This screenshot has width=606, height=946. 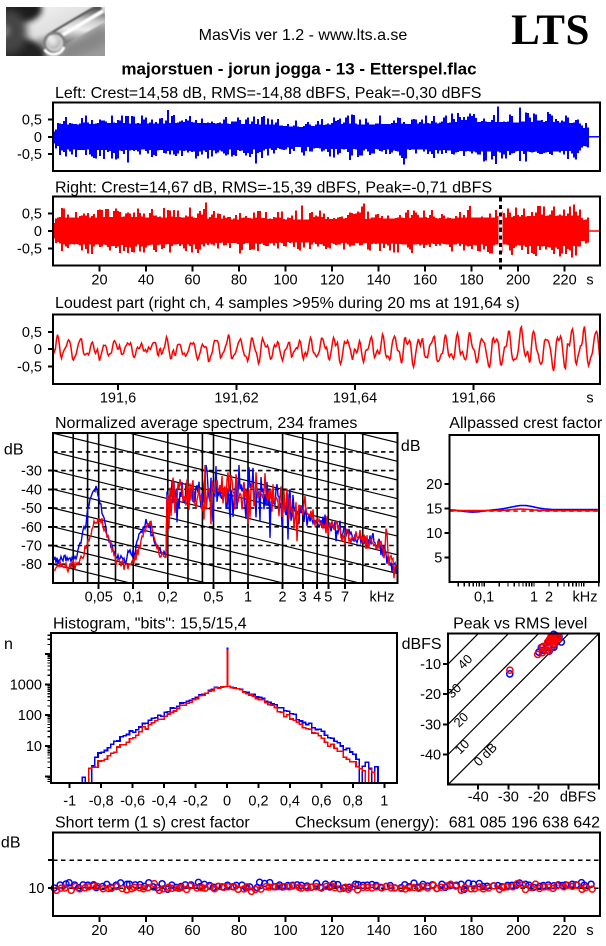 What do you see at coordinates (8, 644) in the screenshot?
I see `svg-text: n` at bounding box center [8, 644].